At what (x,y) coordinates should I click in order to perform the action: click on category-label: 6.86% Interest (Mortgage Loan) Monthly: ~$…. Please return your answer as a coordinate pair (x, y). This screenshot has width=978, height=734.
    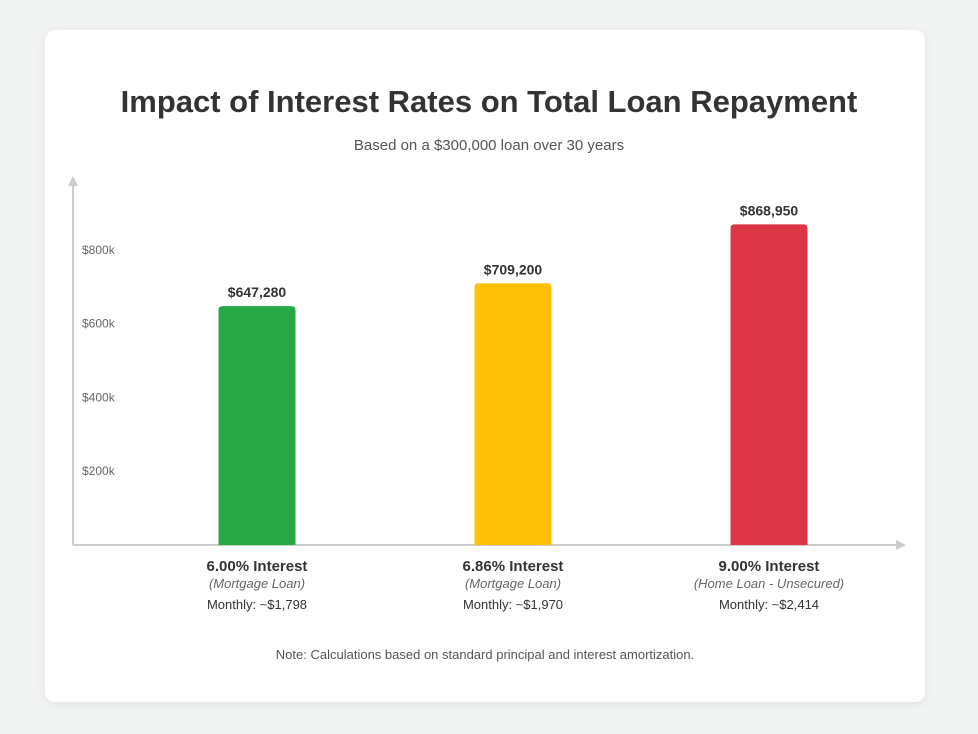
    Looking at the image, I should click on (513, 585).